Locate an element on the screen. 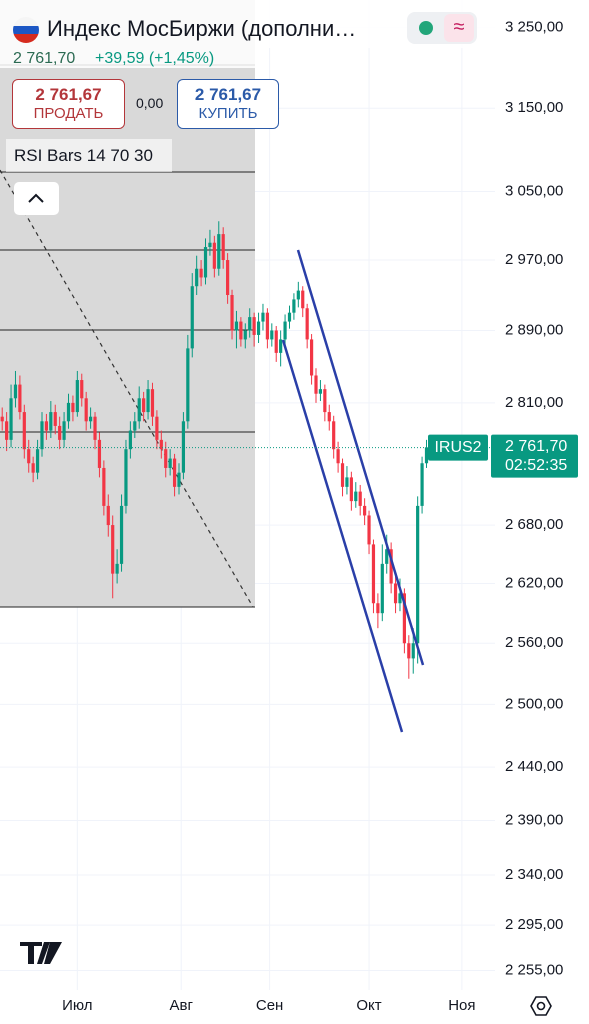  symbol-tag-bg is located at coordinates (458, 447).